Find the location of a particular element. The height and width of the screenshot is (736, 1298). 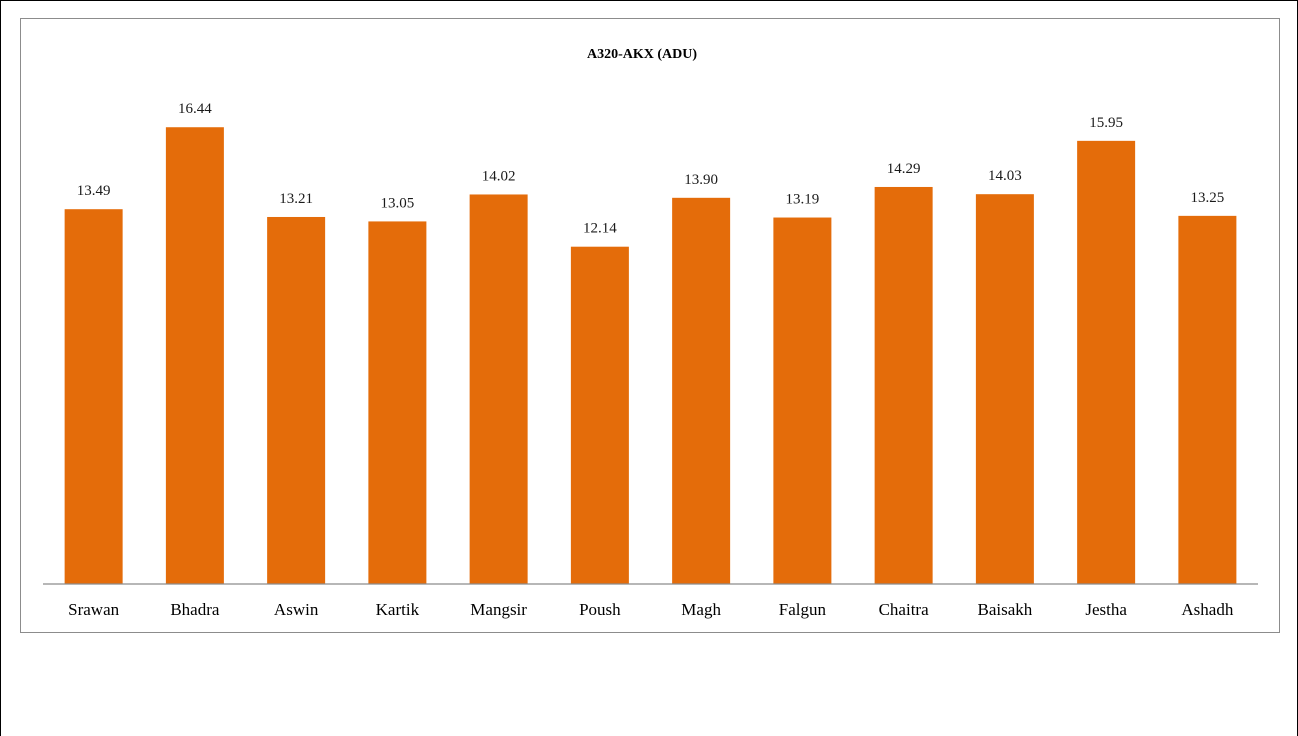

category-label-jestha: Jestha is located at coordinates (1106, 609).